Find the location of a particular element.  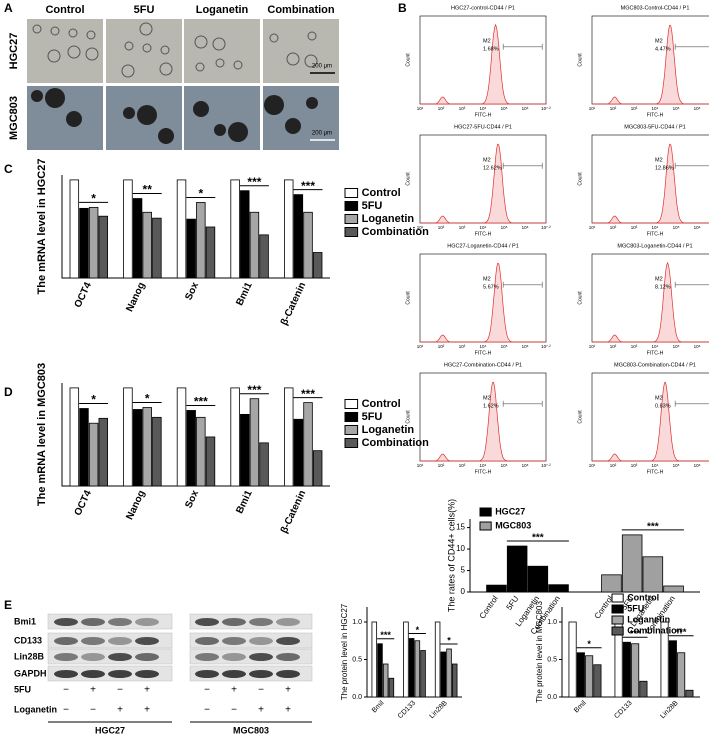

flow-y-label: Count is located at coordinates (580, 179).